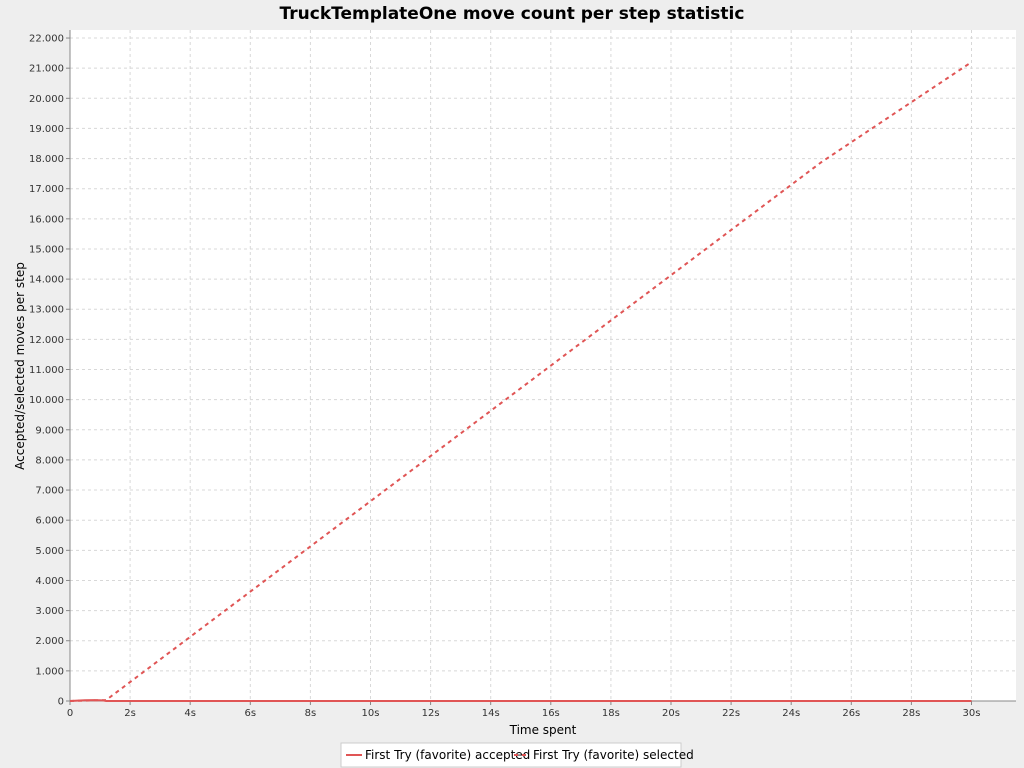 Image resolution: width=1024 pixels, height=768 pixels. I want to click on x-tick-label: 24s, so click(791, 713).